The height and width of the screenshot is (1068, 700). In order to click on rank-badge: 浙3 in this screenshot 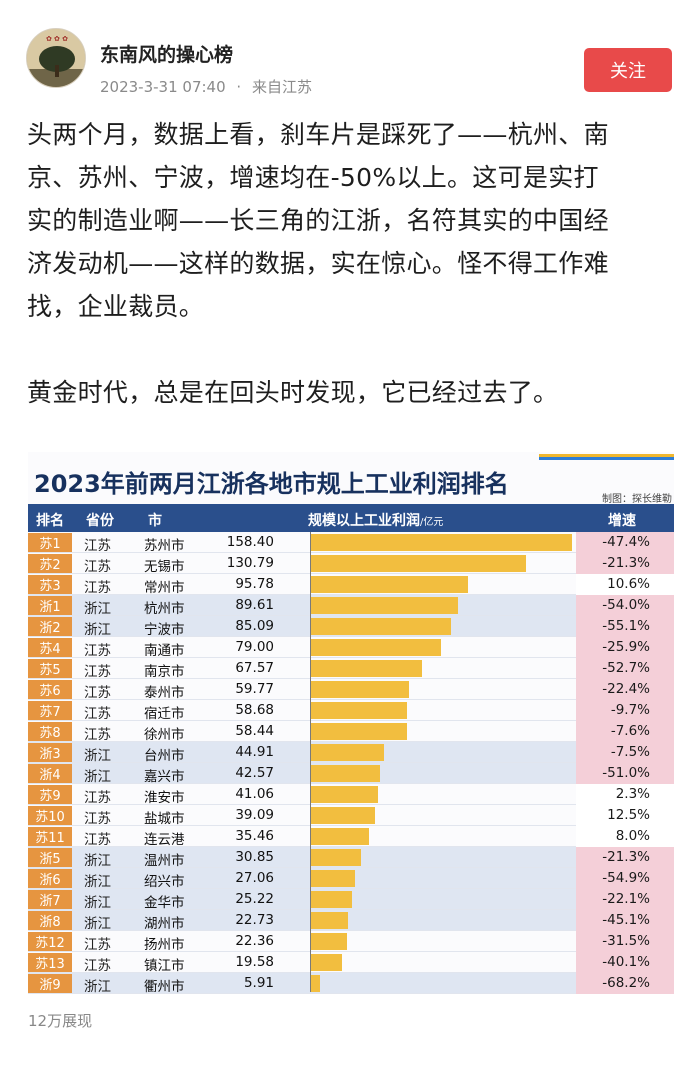, I will do `click(50, 752)`.